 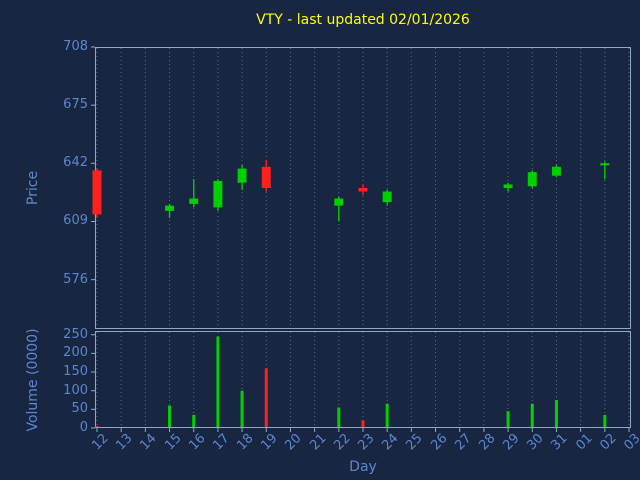 What do you see at coordinates (75, 46) in the screenshot?
I see `price-tick-label: 708` at bounding box center [75, 46].